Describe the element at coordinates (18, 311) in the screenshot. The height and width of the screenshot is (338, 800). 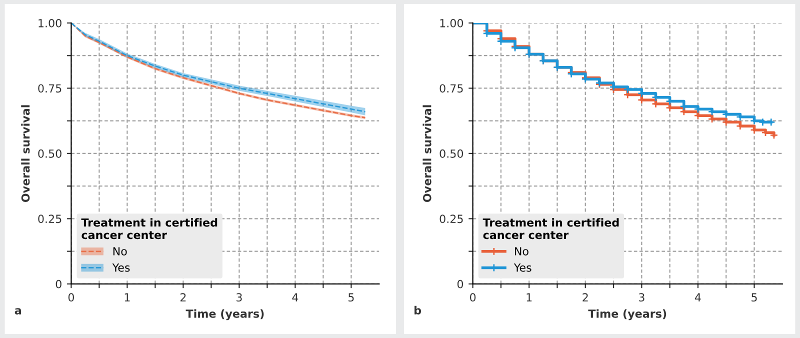
I see `text: a` at that location.